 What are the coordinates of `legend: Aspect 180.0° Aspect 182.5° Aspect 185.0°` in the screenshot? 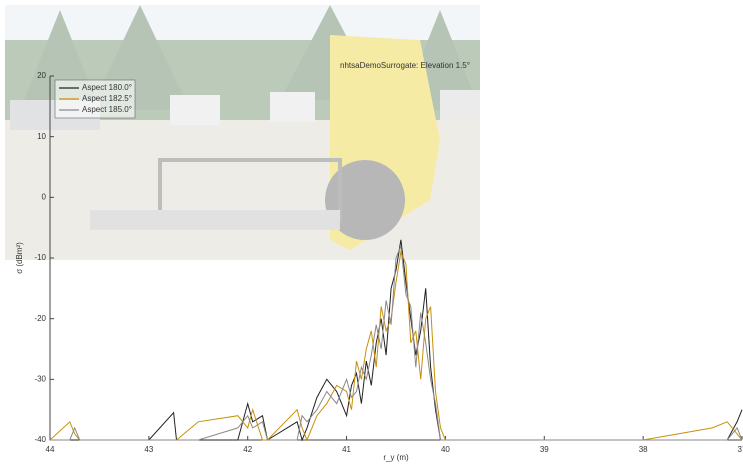 It's located at (95, 99).